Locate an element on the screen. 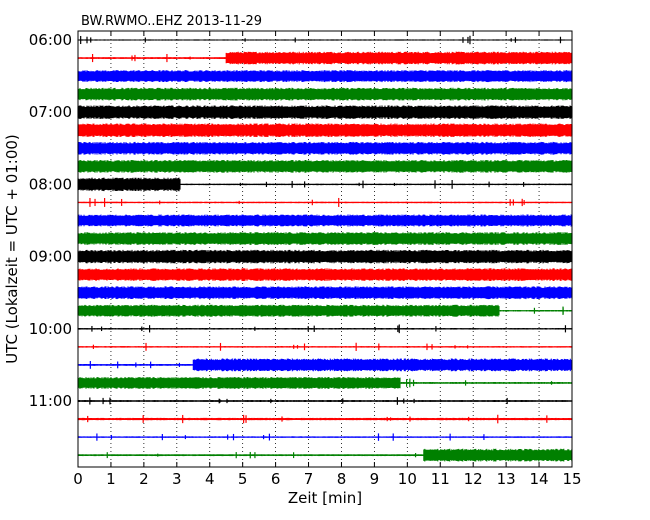 The height and width of the screenshot is (520, 650). x-tick-label: 6 is located at coordinates (276, 479).